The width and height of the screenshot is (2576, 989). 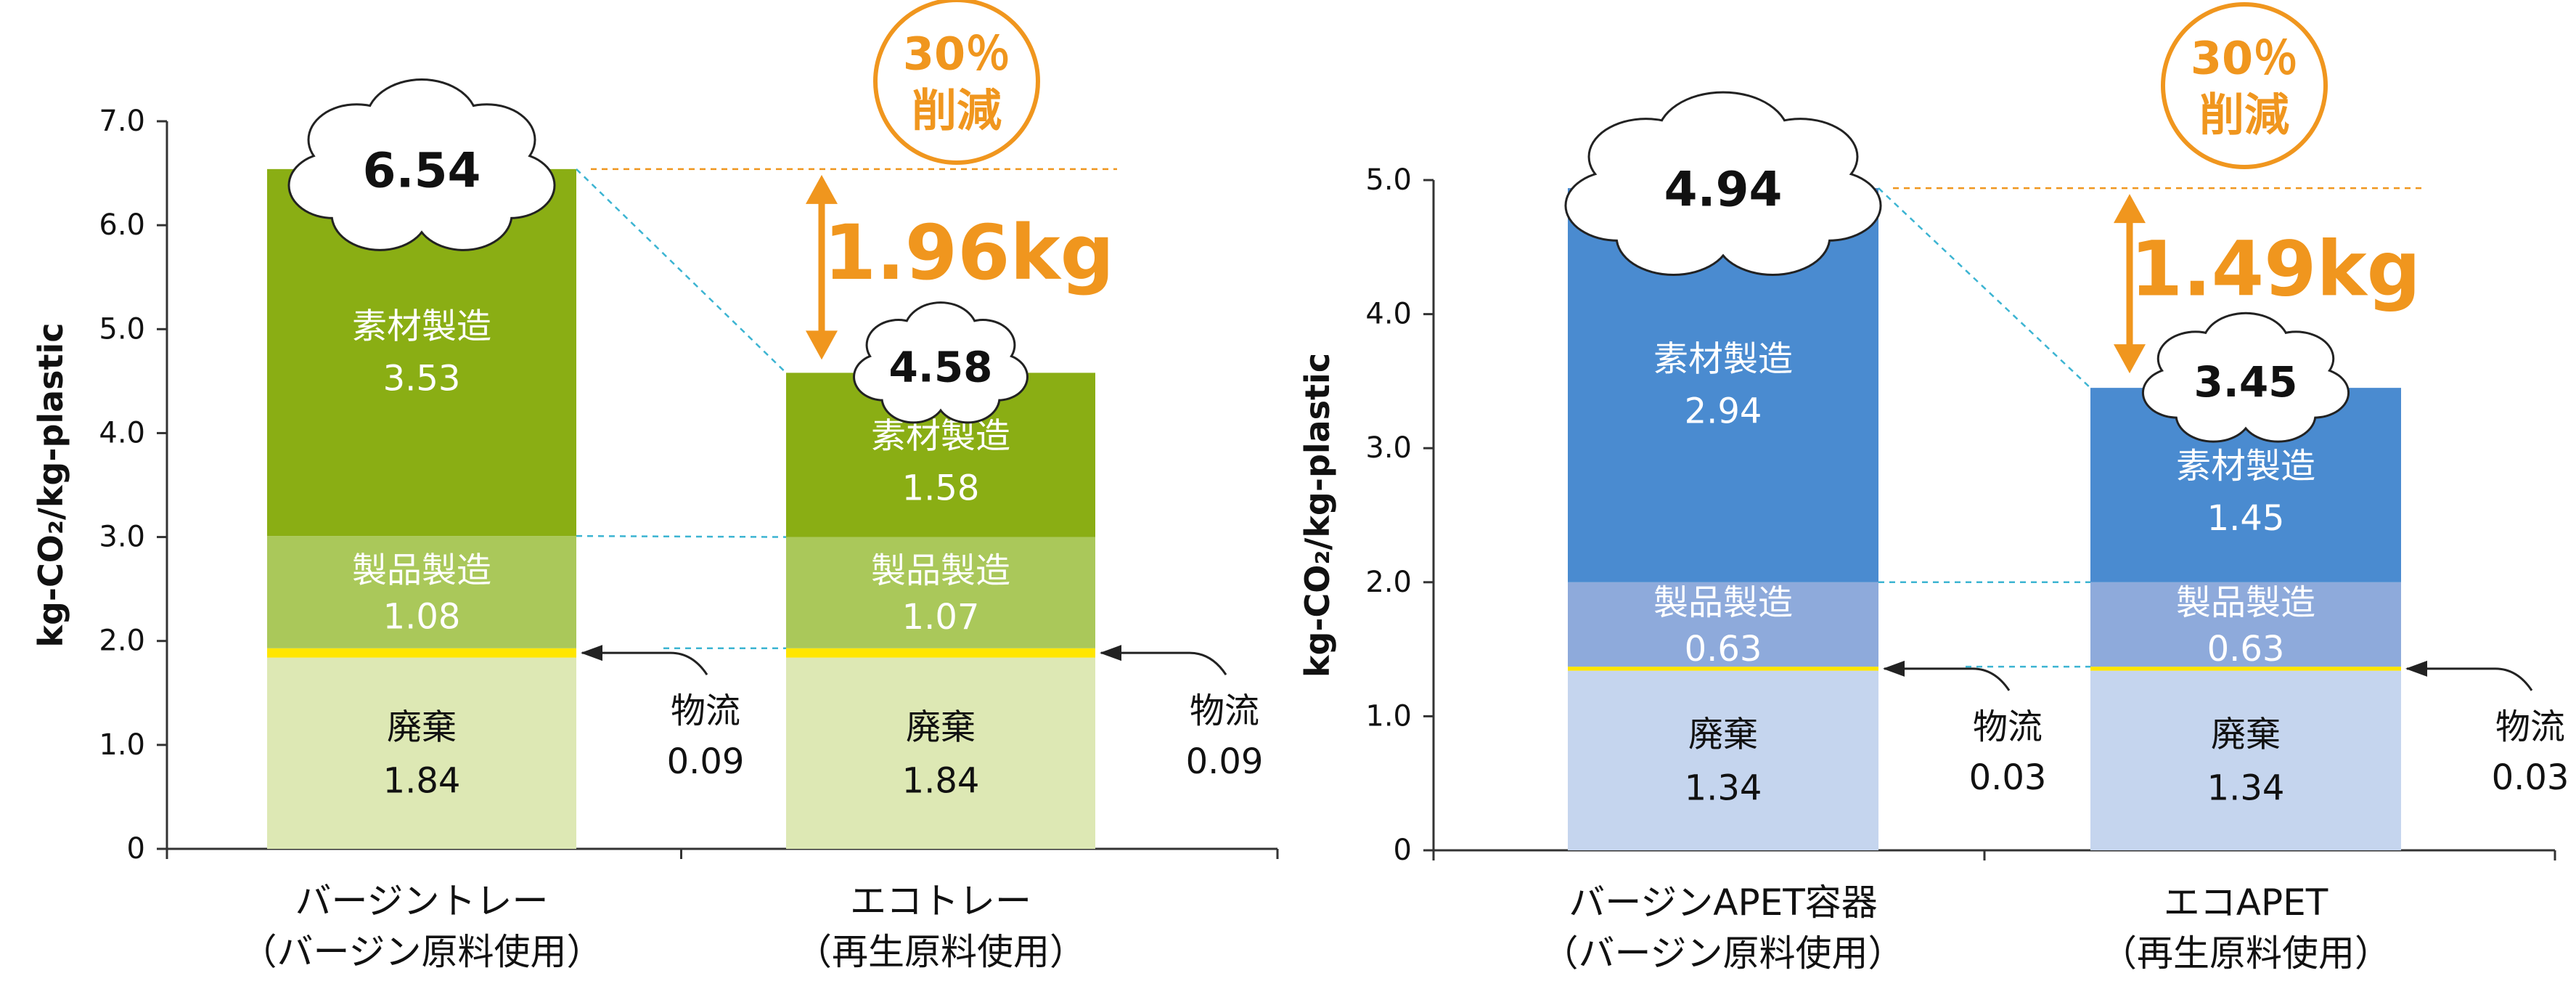 What do you see at coordinates (941, 617) in the screenshot?
I see `segment-value-label: 1.07` at bounding box center [941, 617].